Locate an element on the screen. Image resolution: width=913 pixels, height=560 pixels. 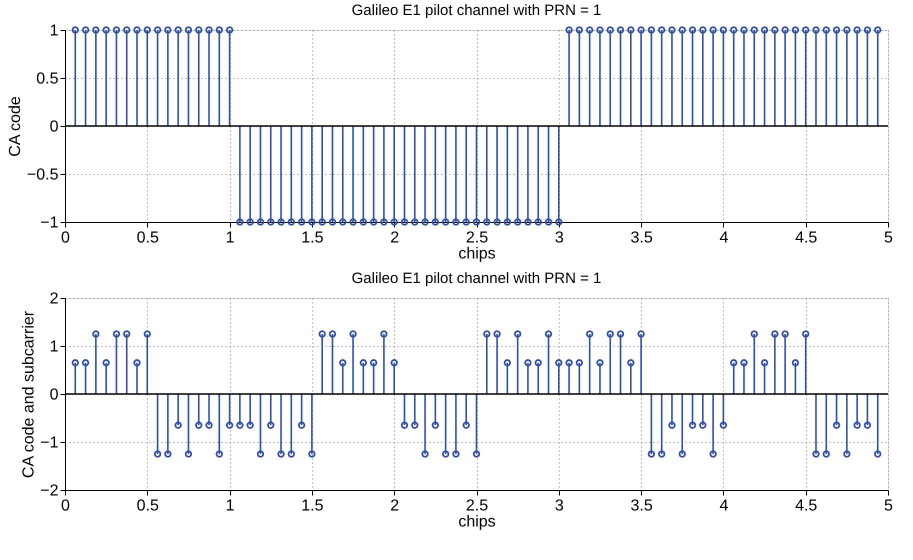
y-tick-label: −2 is located at coordinates (49, 491).